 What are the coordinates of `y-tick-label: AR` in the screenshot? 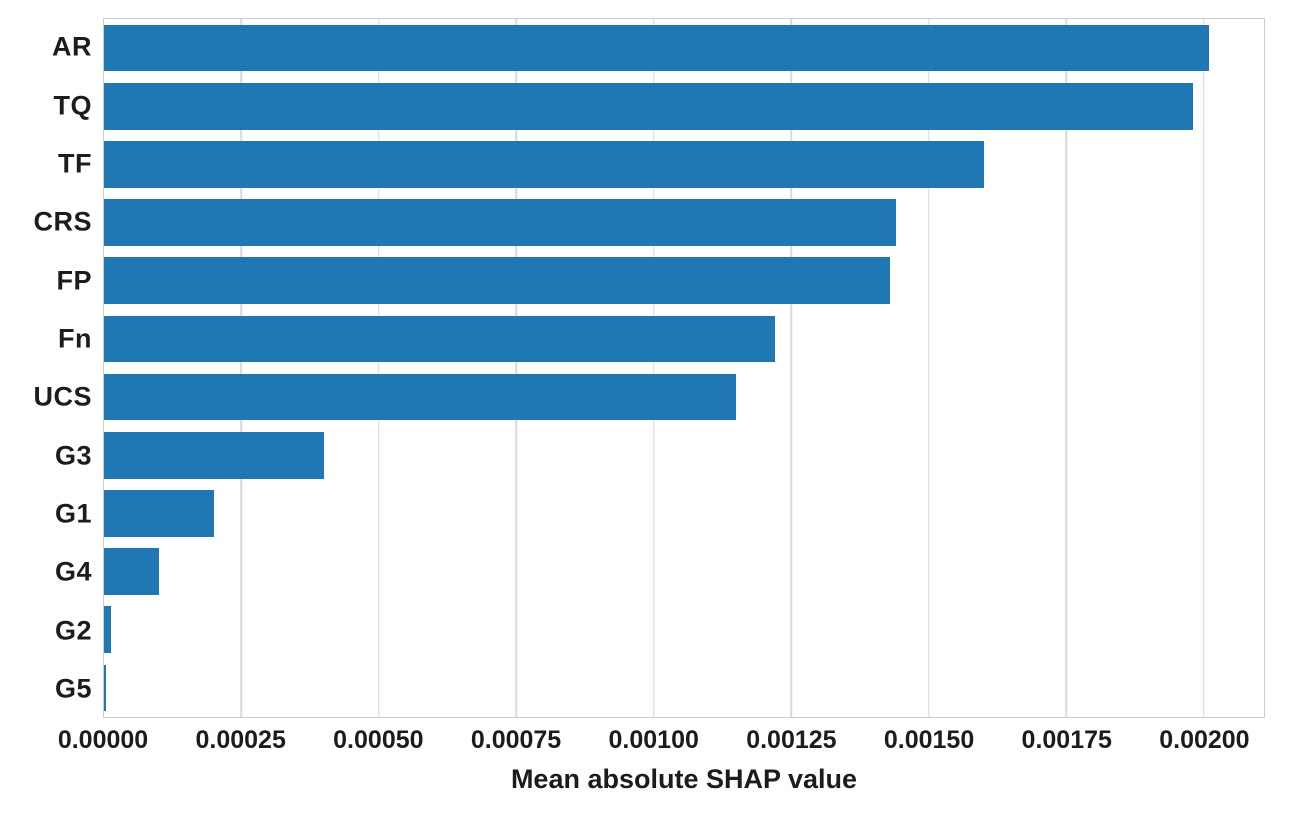 It's located at (72, 46).